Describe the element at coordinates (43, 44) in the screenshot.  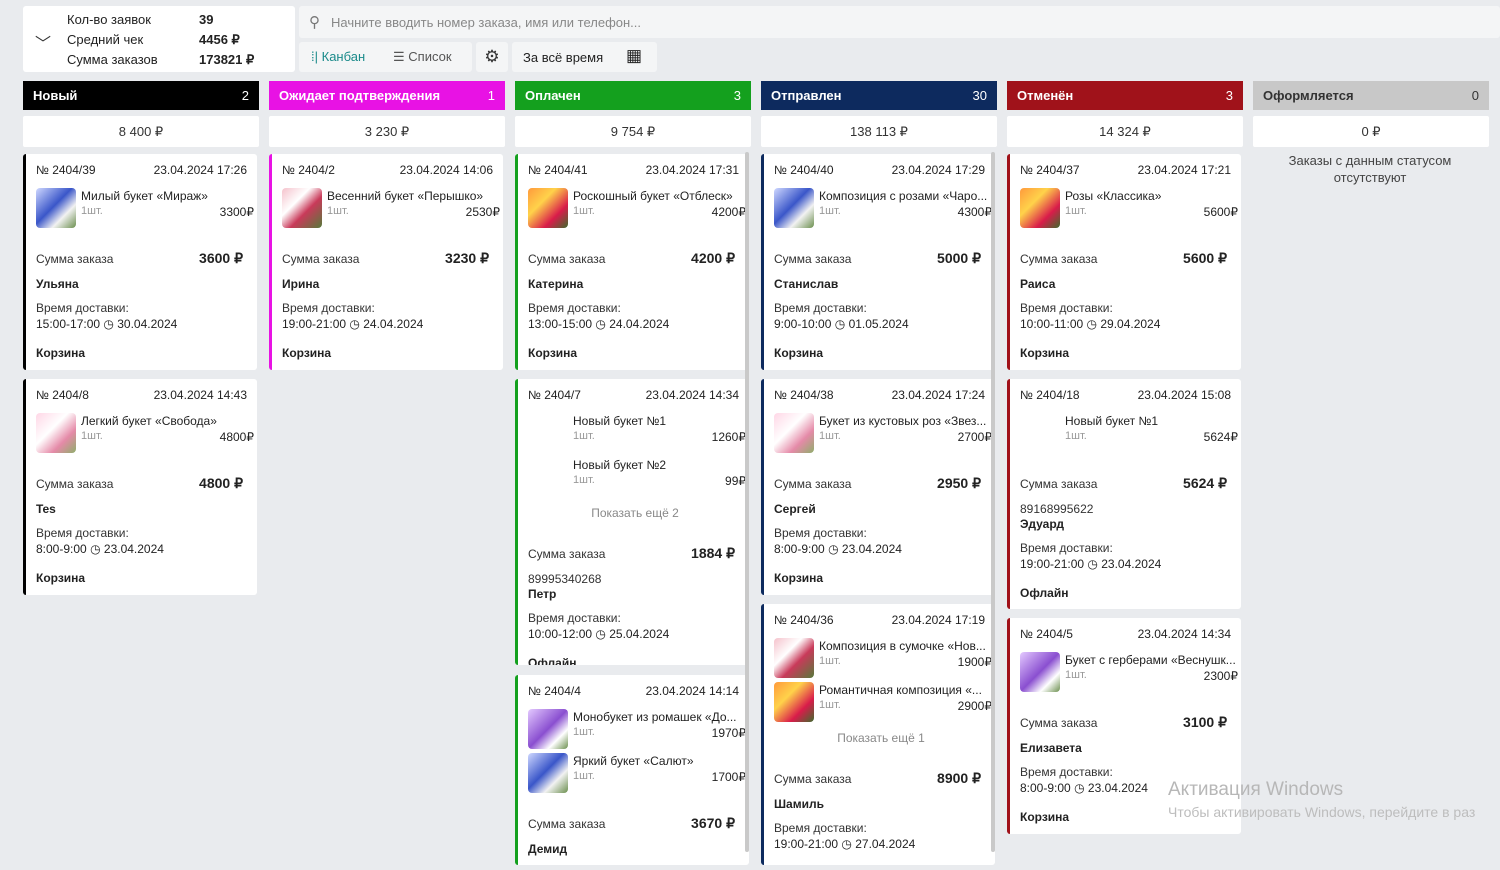
I see `chevron-down-icon: ﹀` at that location.